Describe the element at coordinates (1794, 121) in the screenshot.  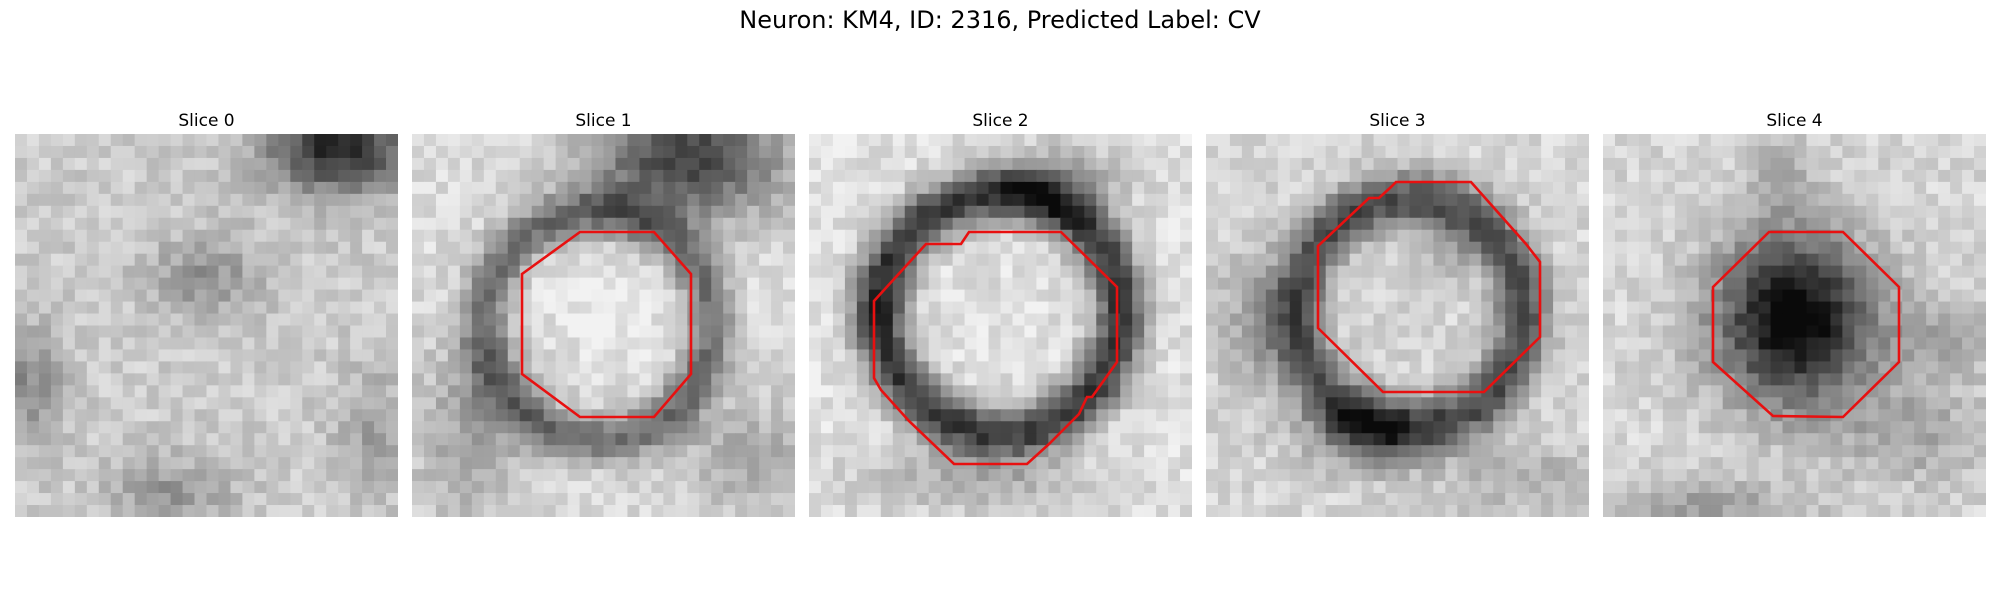
I see `slice-title: Slice 4` at that location.